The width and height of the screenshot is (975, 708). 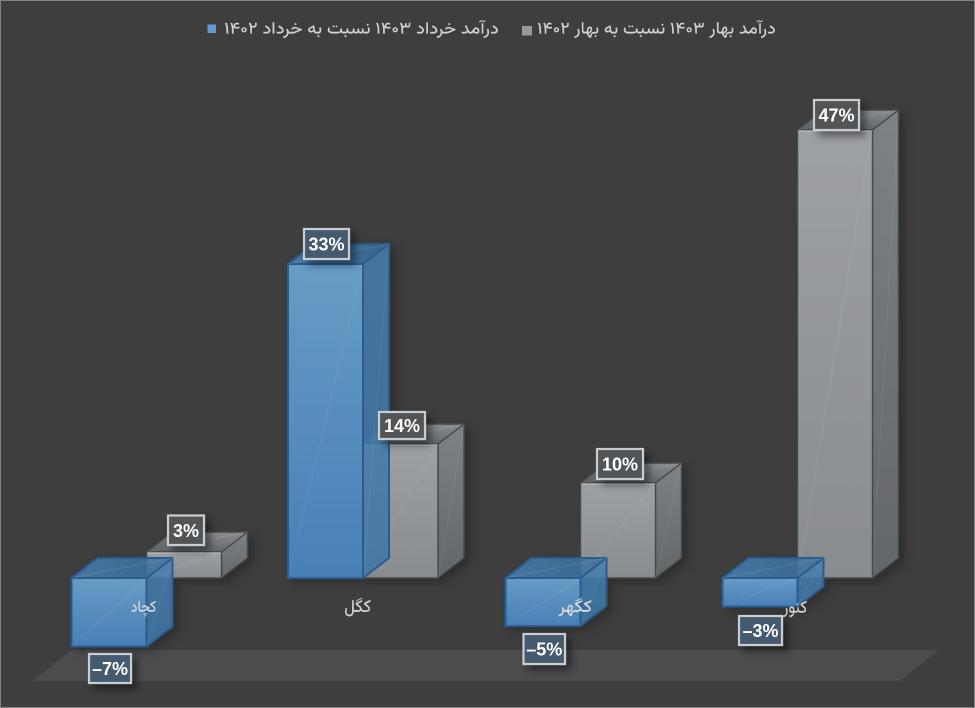 What do you see at coordinates (326, 245) in the screenshot?
I see `svg-text: 33%` at bounding box center [326, 245].